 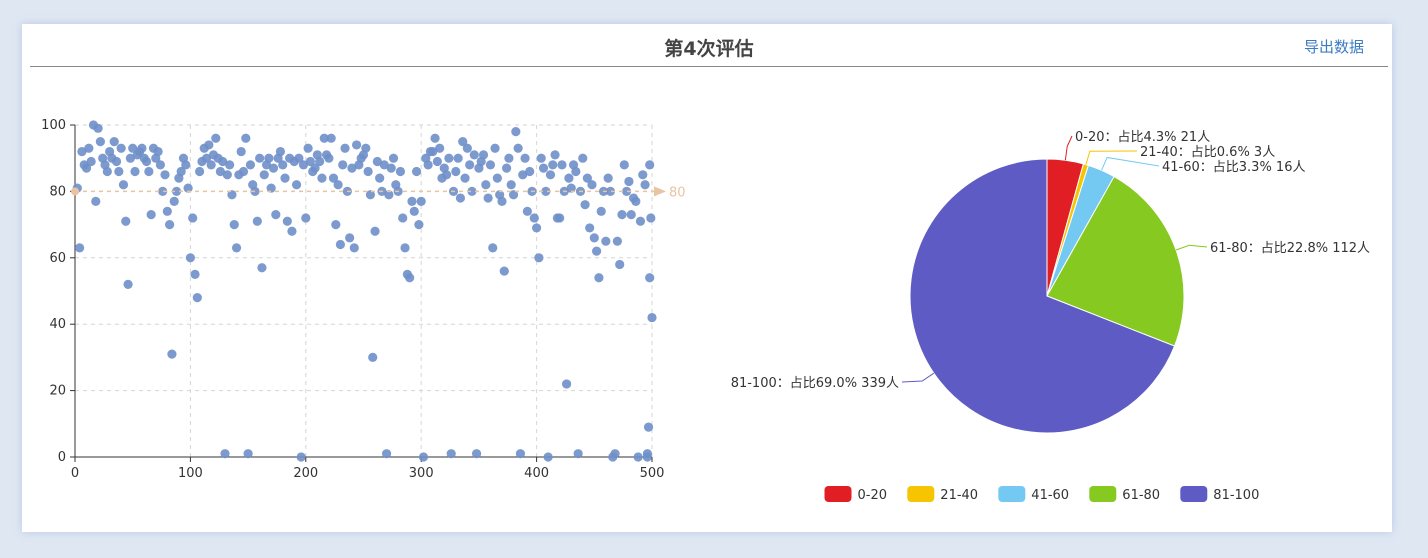 I want to click on legend-label-81-100: 81-100, so click(x=1236, y=495).